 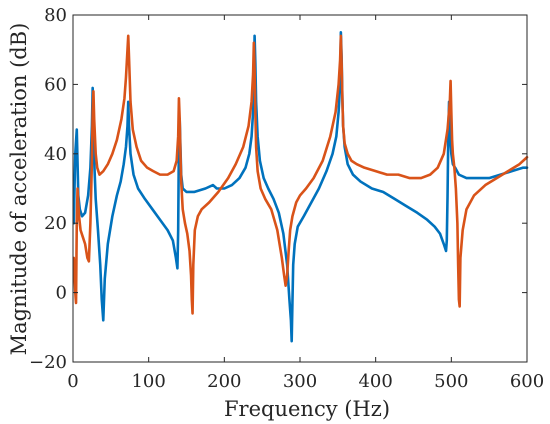 I want to click on x-tick-label: 0, so click(x=72, y=381).